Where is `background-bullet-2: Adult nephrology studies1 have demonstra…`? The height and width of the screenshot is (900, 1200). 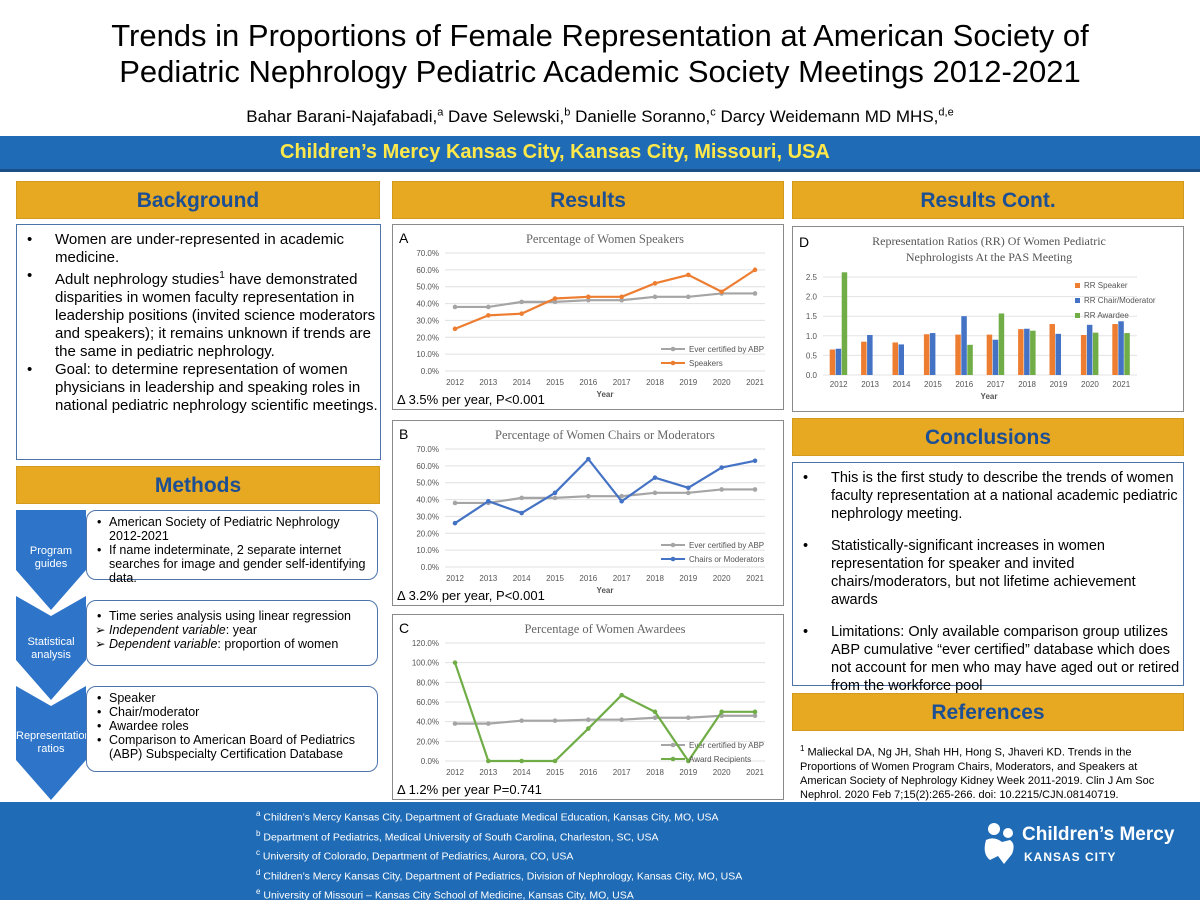 background-bullet-2: Adult nephrology studies1 have demonstra… is located at coordinates (198, 314).